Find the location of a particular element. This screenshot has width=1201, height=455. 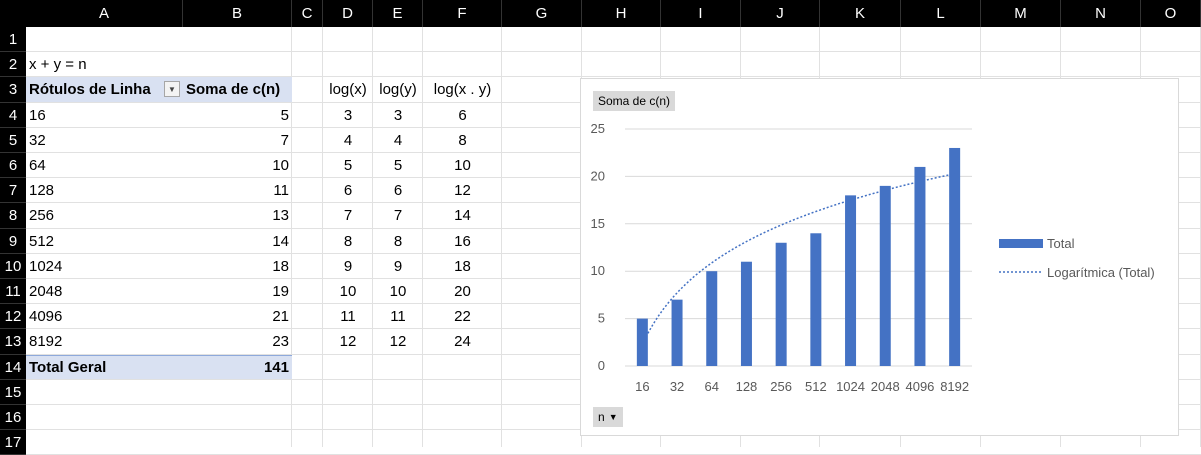

pivot-row-label: 64 is located at coordinates (37, 165).